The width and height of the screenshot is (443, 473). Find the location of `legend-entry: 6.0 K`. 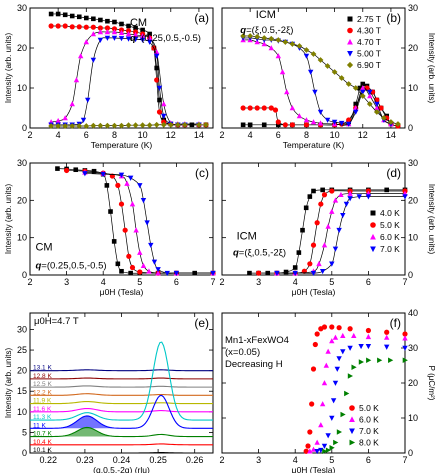

legend-entry: 6.0 K is located at coordinates (390, 237).